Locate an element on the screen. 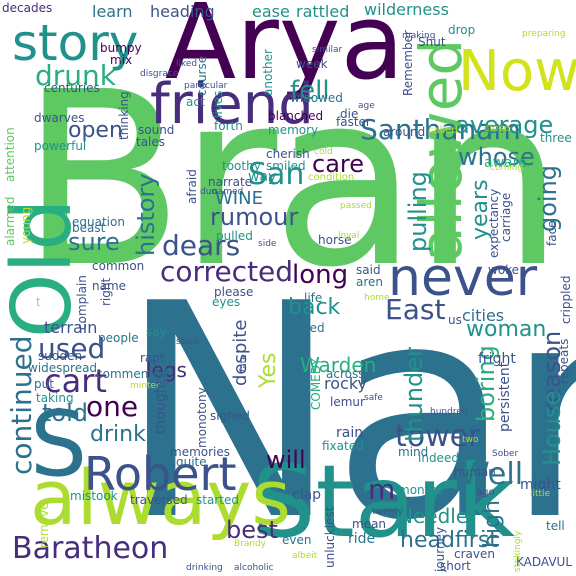 Image resolution: width=576 pixels, height=576 pixels. word-craven: craven is located at coordinates (474, 554).